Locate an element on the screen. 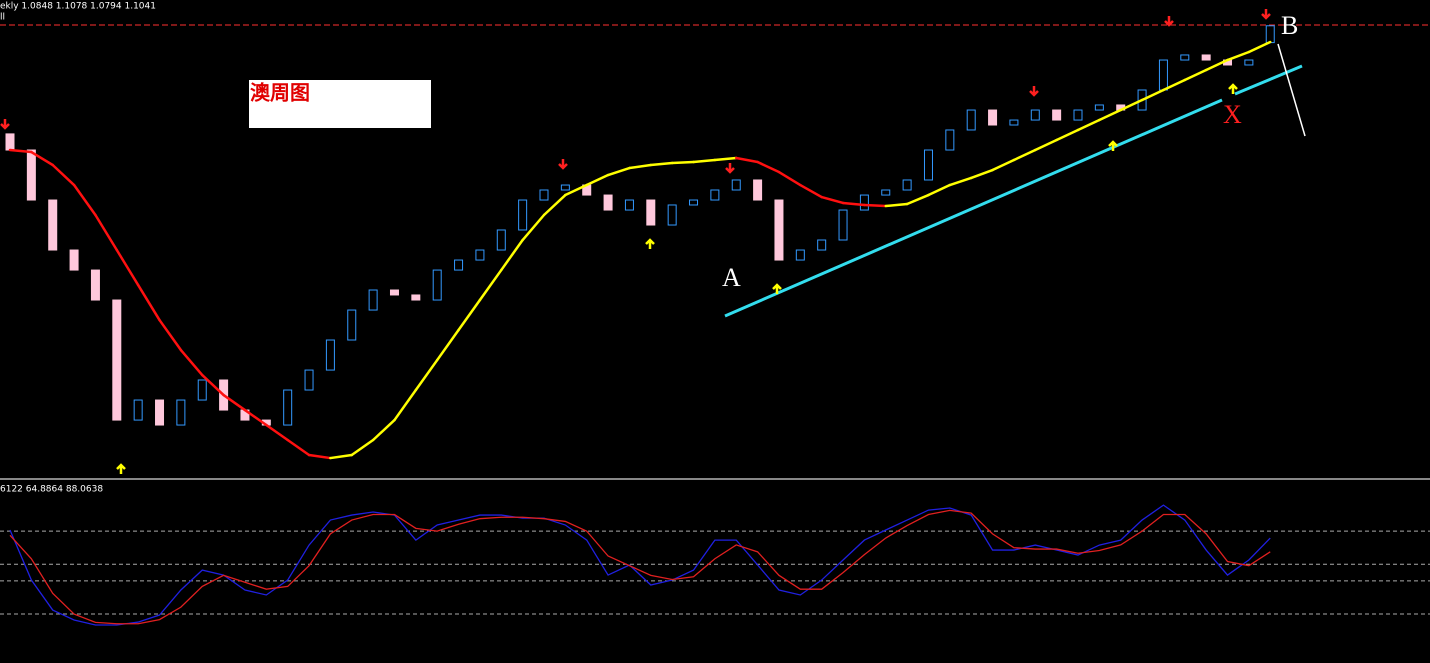  label-box is located at coordinates (340, 104).